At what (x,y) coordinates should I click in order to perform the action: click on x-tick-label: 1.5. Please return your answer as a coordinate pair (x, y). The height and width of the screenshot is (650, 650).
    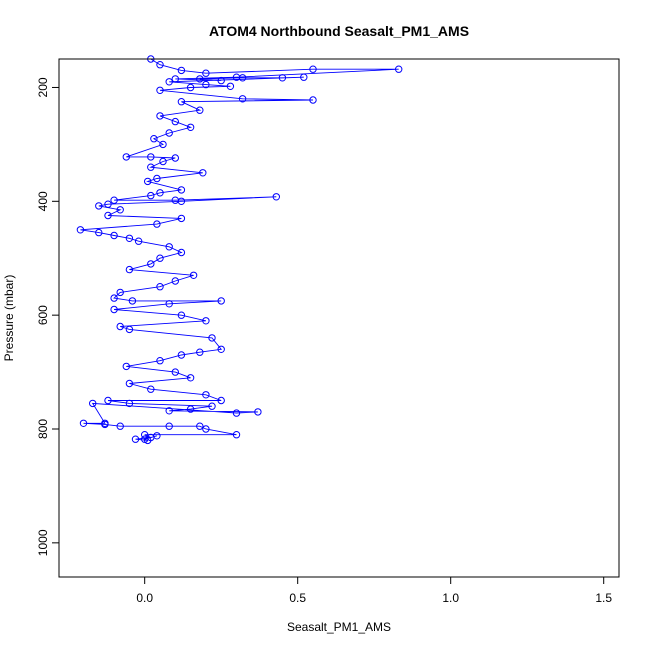
    Looking at the image, I should click on (603, 598).